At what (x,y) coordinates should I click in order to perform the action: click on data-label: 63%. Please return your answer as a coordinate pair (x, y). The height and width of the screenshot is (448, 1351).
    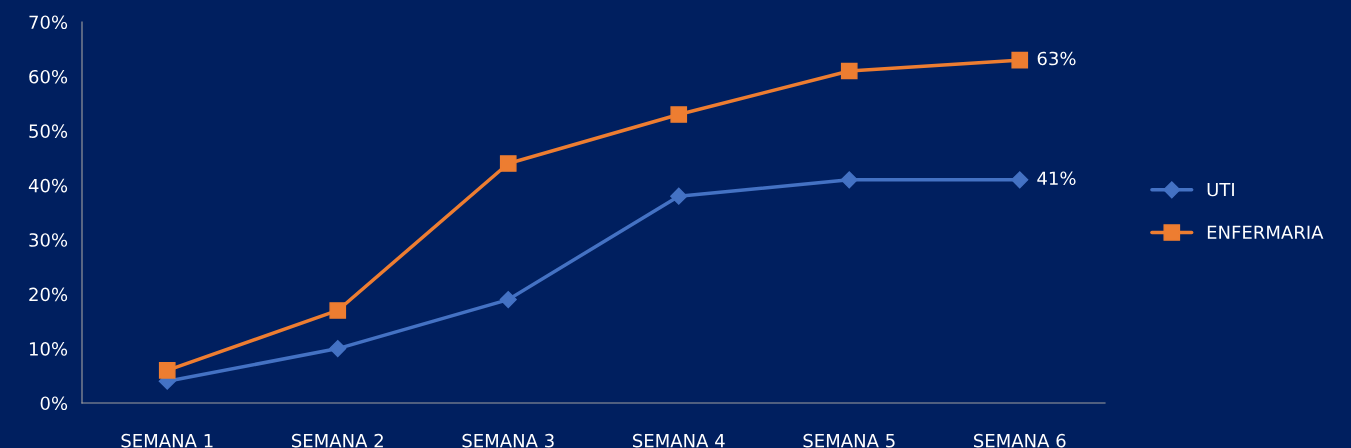
    Looking at the image, I should click on (1056, 58).